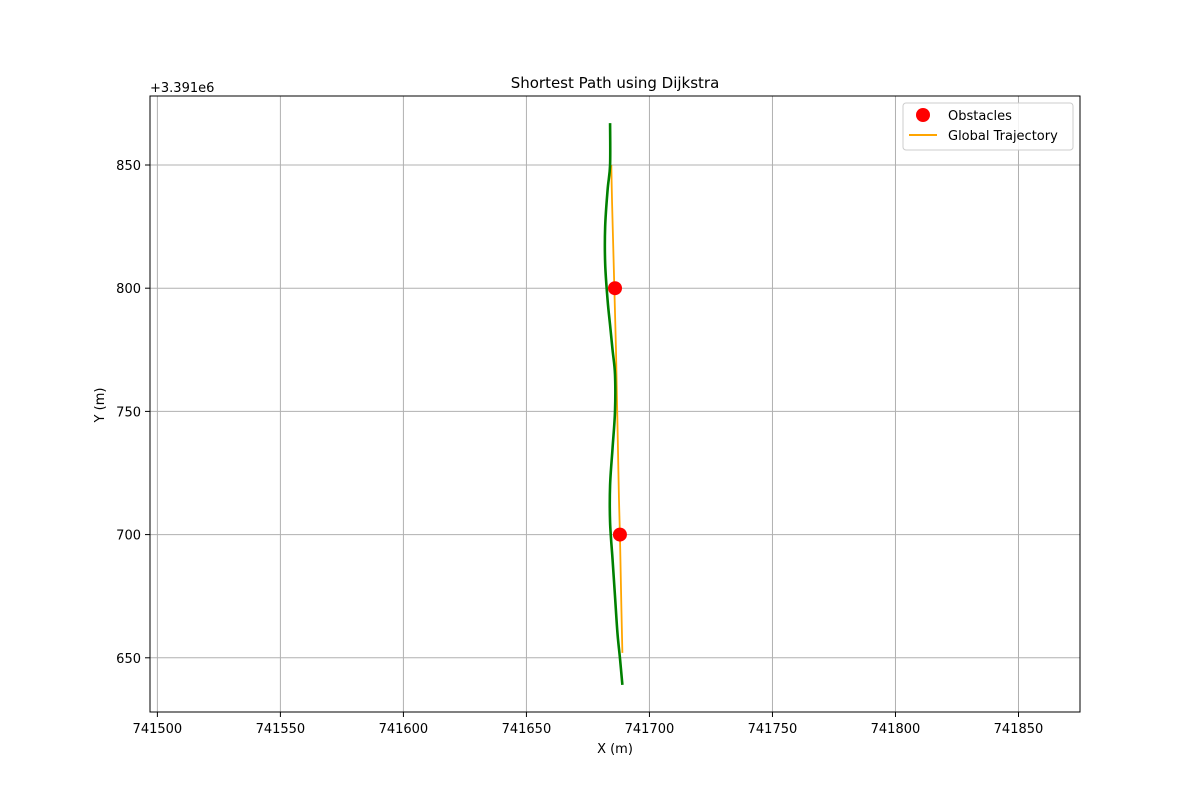  I want to click on y-axis-ticks: 650 700 750 800 850, so click(133, 413).